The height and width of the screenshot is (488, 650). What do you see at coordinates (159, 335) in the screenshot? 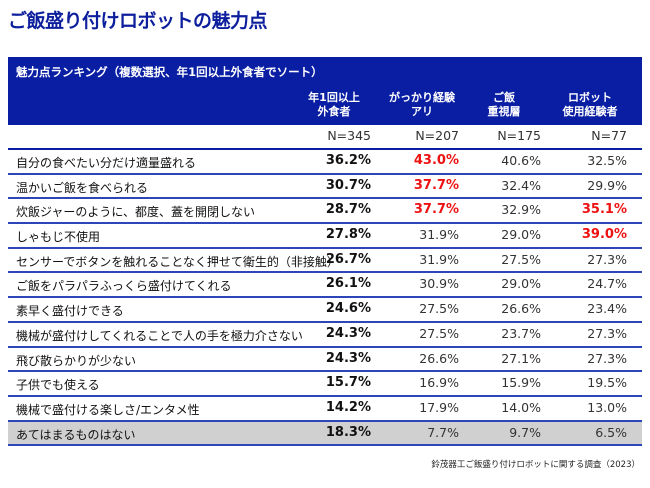
I see `row-label: 機械が盛付けしてくれることで人の手を極力介さない` at bounding box center [159, 335].